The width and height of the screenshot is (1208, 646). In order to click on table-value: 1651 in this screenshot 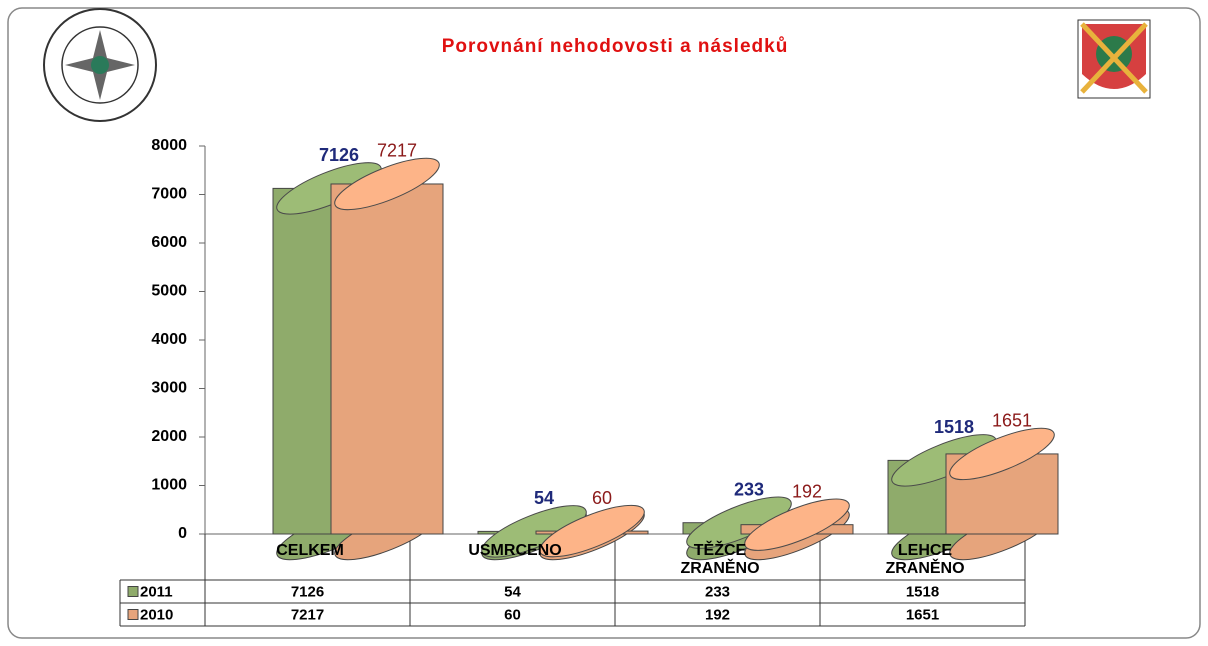, I will do `click(922, 614)`.